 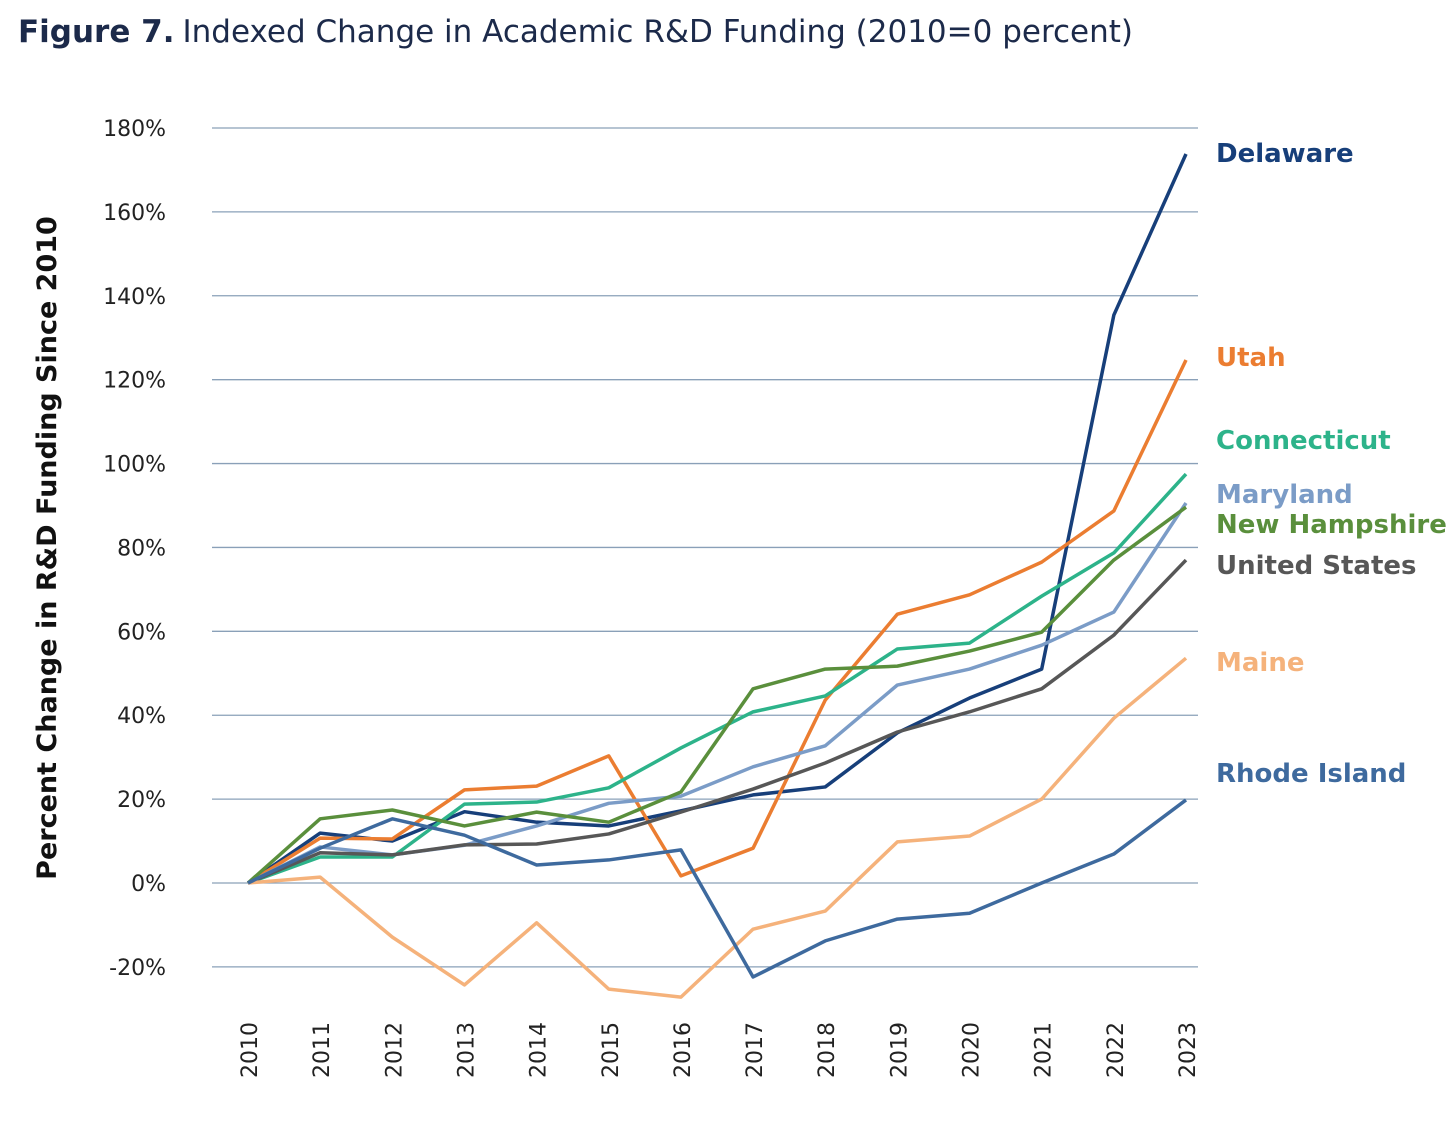 What do you see at coordinates (96, 32) in the screenshot?
I see `figure-number: Figure 7.` at bounding box center [96, 32].